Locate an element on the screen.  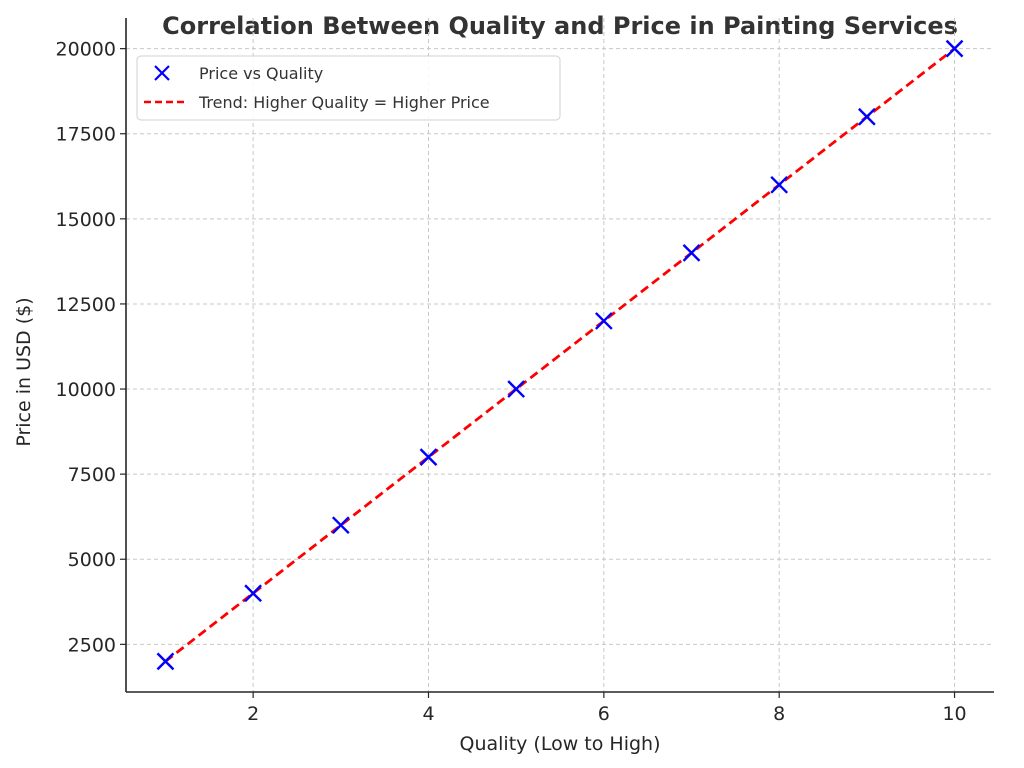
y-tick-label: 12500 is located at coordinates (86, 305).